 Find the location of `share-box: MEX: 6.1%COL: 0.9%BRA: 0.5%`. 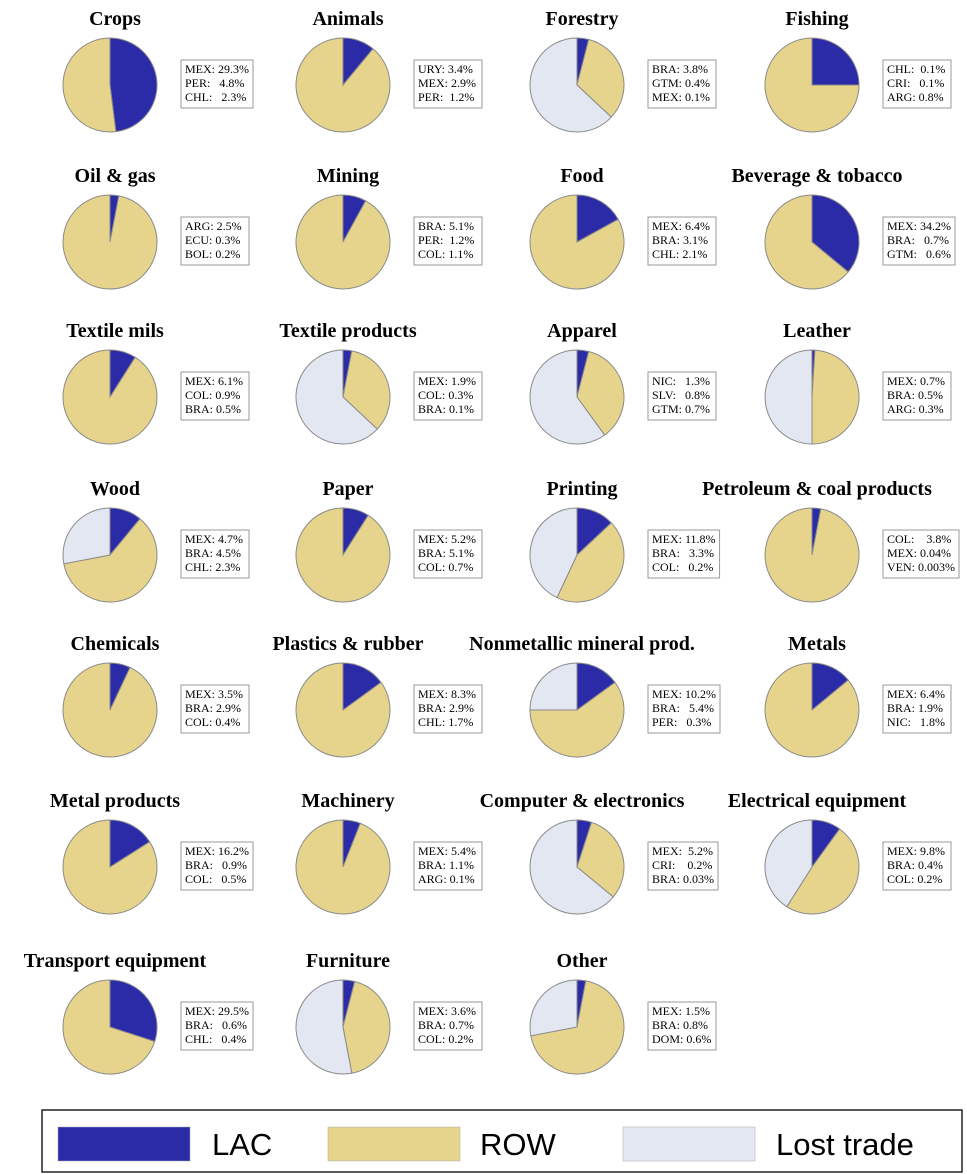

share-box: MEX: 6.1%COL: 0.9%BRA: 0.5% is located at coordinates (215, 396).